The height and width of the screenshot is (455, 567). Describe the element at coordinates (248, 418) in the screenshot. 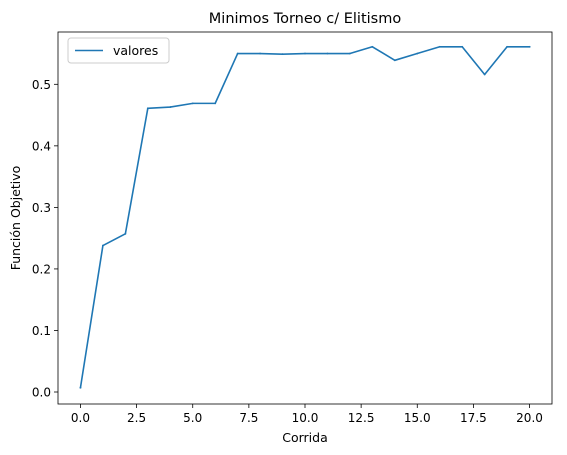

I see `x-tick-label: 7.5` at that location.